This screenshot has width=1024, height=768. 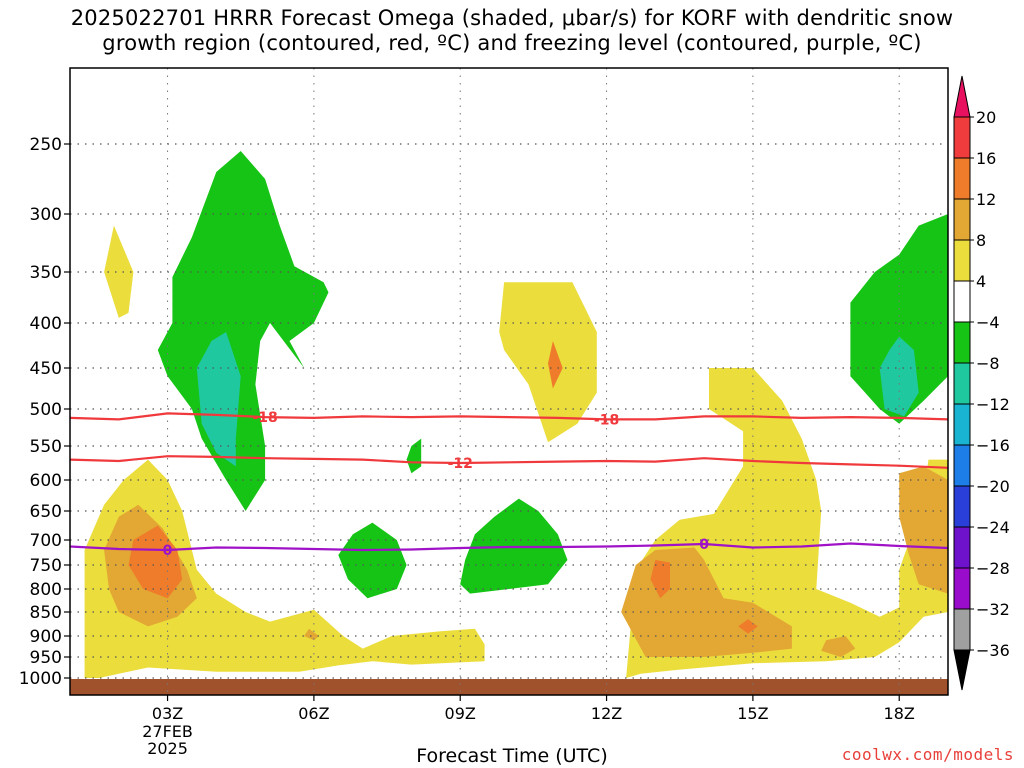 I want to click on colorbar-label-1: 16, so click(x=986, y=158).